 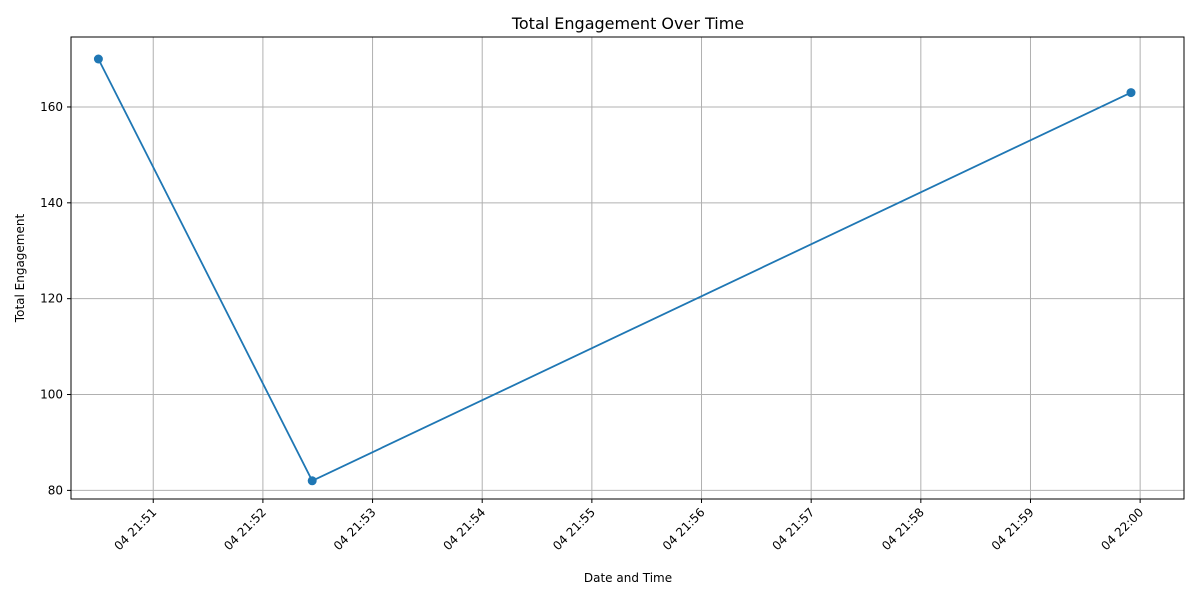 What do you see at coordinates (51, 395) in the screenshot?
I see `y-tick-label: 100` at bounding box center [51, 395].